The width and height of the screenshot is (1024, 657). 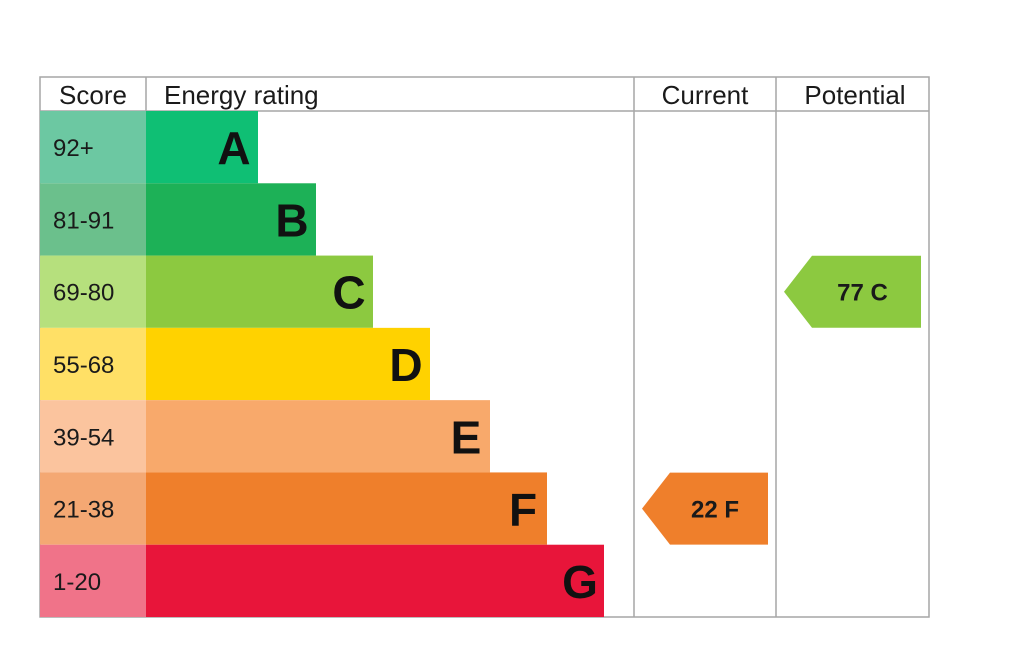 What do you see at coordinates (346, 508) in the screenshot?
I see `band-bar-f` at bounding box center [346, 508].